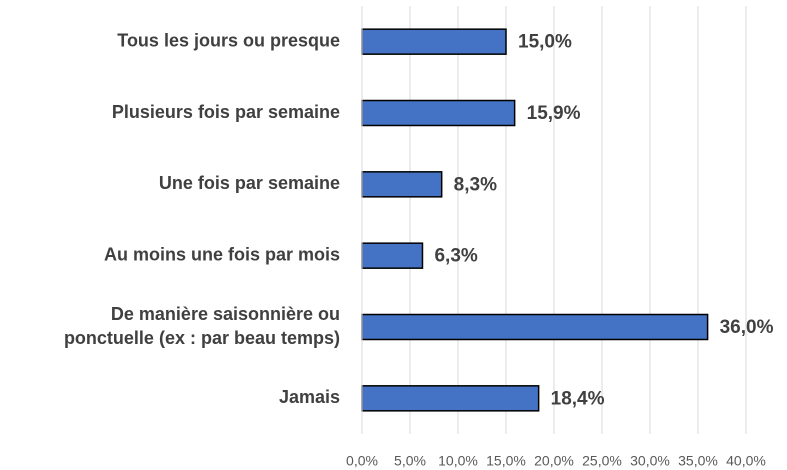 Image resolution: width=787 pixels, height=470 pixels. Describe the element at coordinates (222, 254) in the screenshot. I see `y-tick-label: Au moins une fois par mois` at that location.